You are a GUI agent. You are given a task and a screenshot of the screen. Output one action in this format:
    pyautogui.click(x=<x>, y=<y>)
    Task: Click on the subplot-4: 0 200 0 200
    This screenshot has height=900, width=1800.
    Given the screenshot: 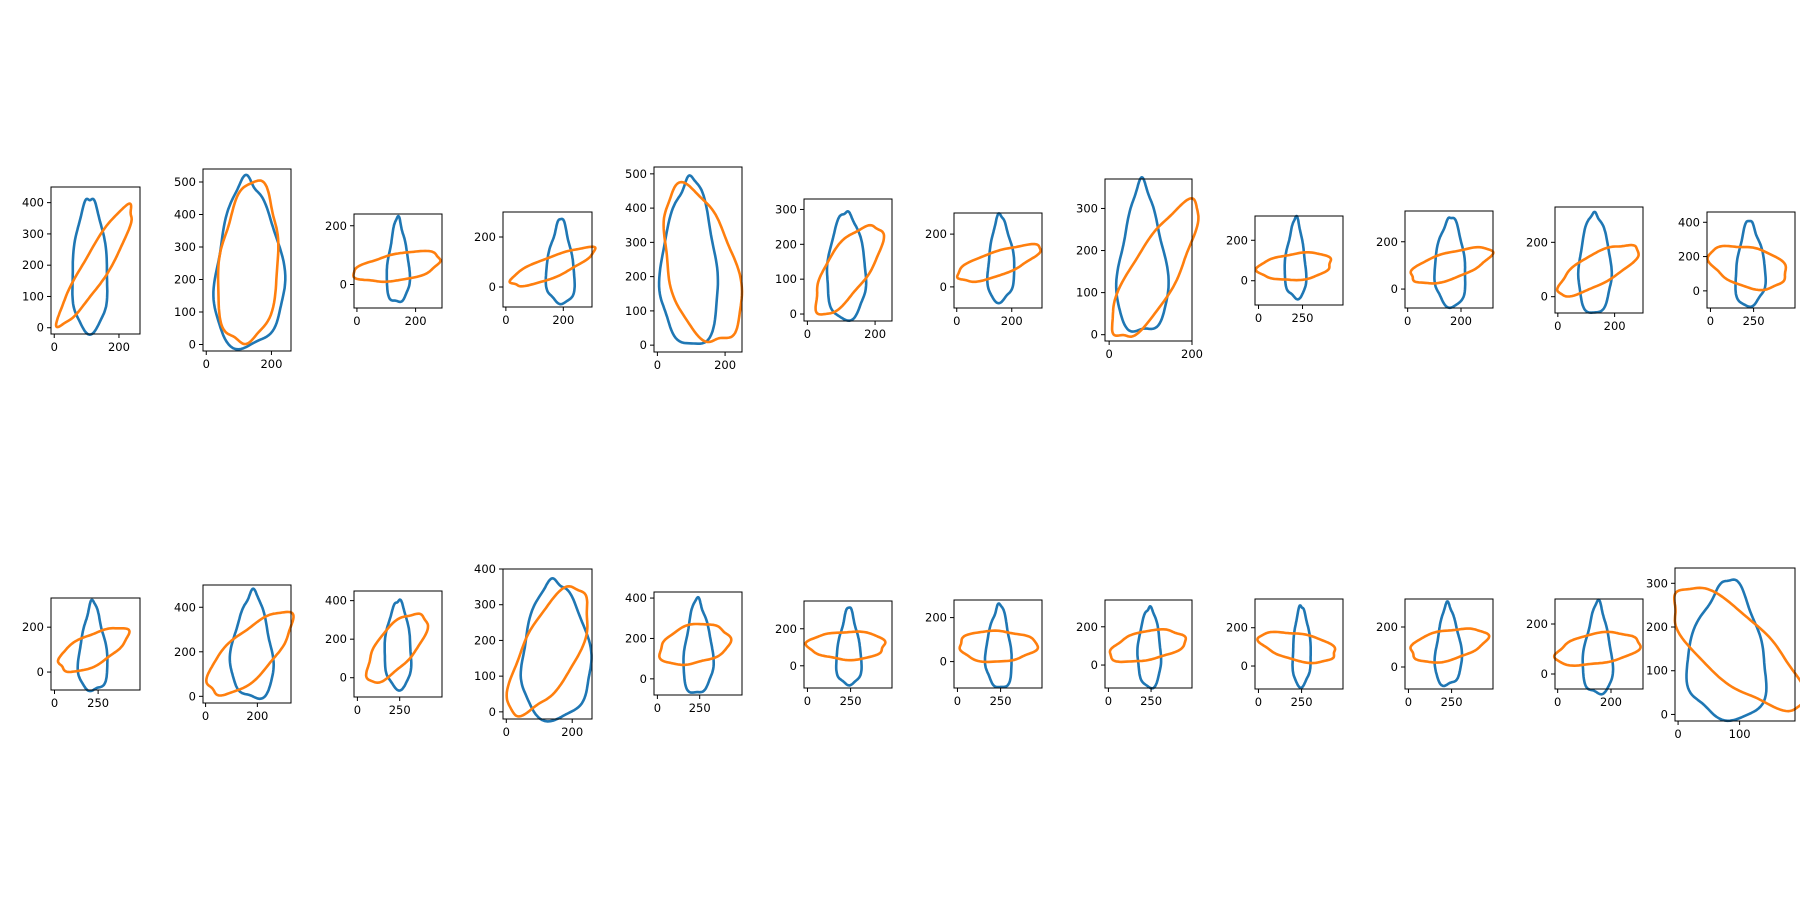 What is the action you would take?
    pyautogui.click(x=535, y=269)
    